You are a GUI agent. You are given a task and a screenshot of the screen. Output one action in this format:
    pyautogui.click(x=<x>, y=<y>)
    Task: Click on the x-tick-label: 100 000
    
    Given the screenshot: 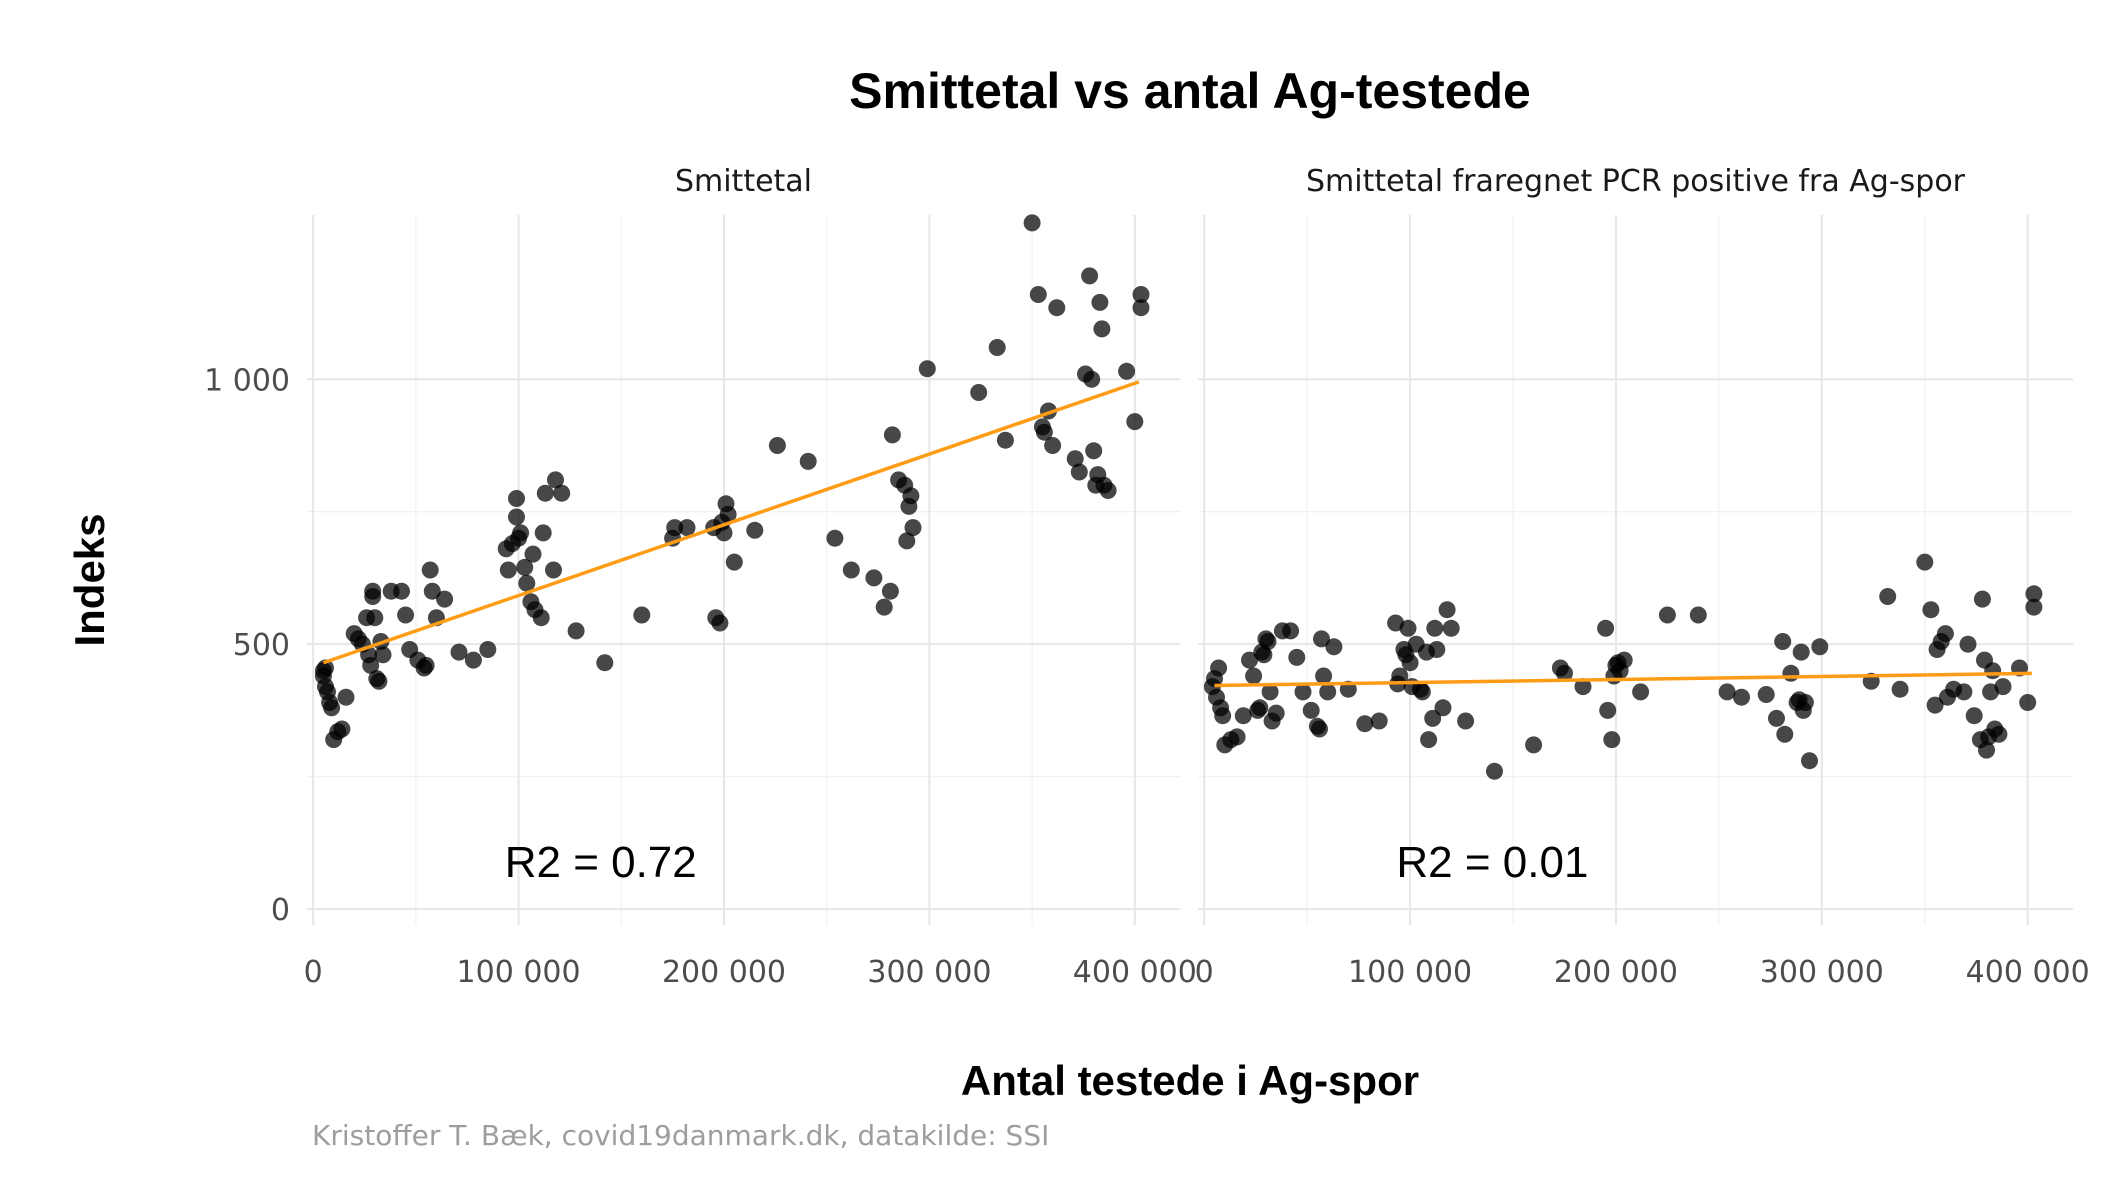 What is the action you would take?
    pyautogui.click(x=519, y=972)
    